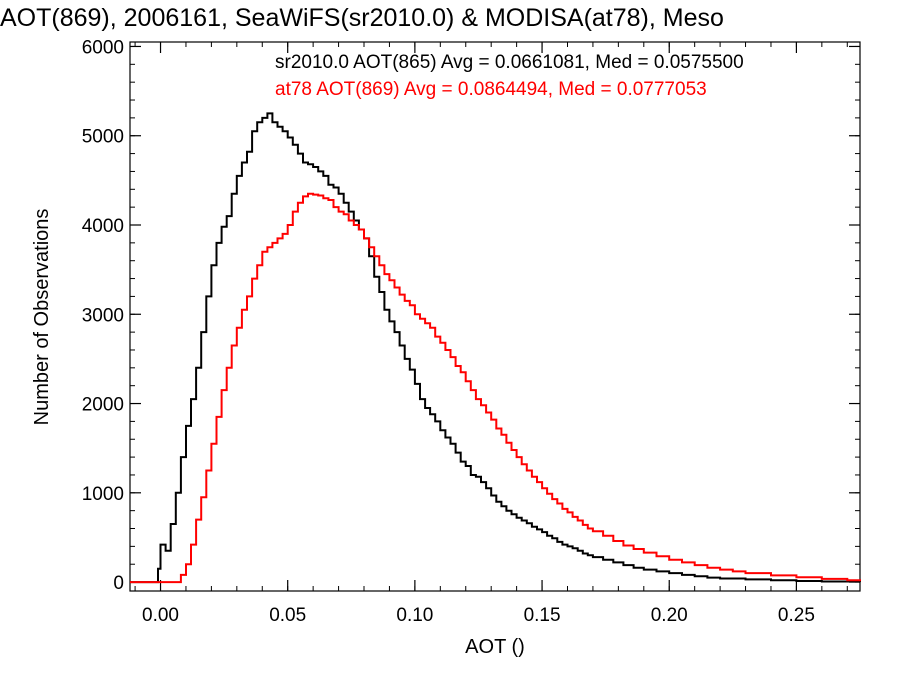 This screenshot has height=675, width=900. I want to click on x-tick-label: 0.05, so click(287, 615).